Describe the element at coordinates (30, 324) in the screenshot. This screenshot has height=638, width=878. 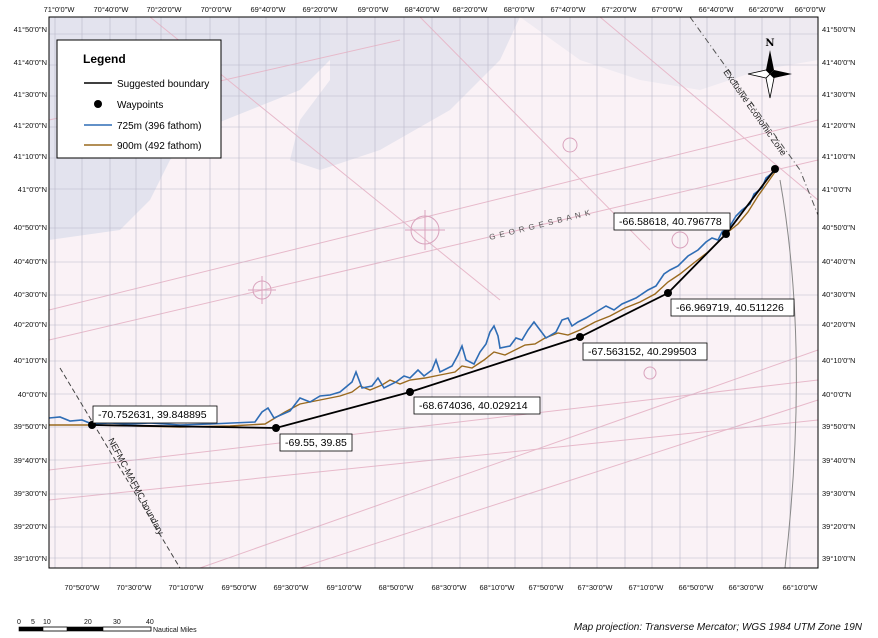
I see `left-tick-9: 40°20'0"N` at that location.